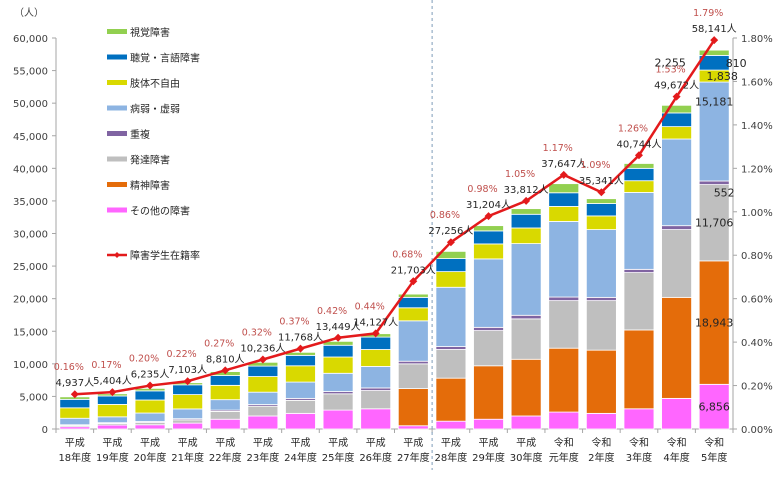  I want to click on x-tick-label-year: 26年度, so click(375, 457).